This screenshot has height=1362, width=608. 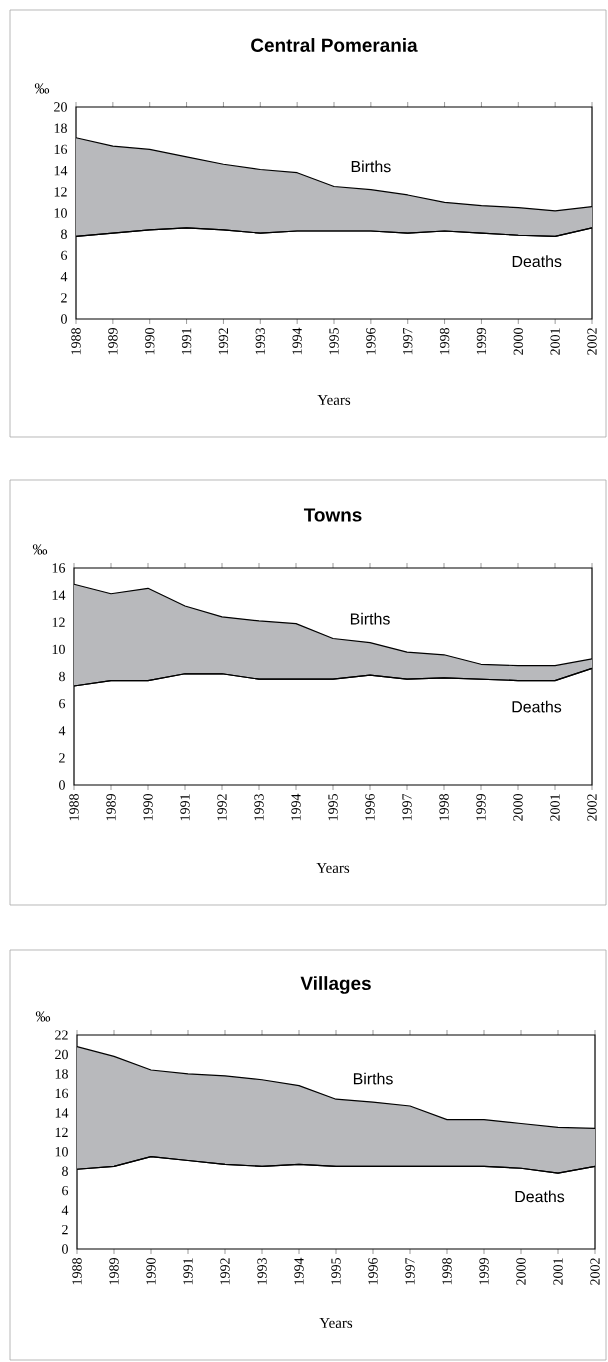 What do you see at coordinates (334, 45) in the screenshot?
I see `chart-title: Central Pomerania` at bounding box center [334, 45].